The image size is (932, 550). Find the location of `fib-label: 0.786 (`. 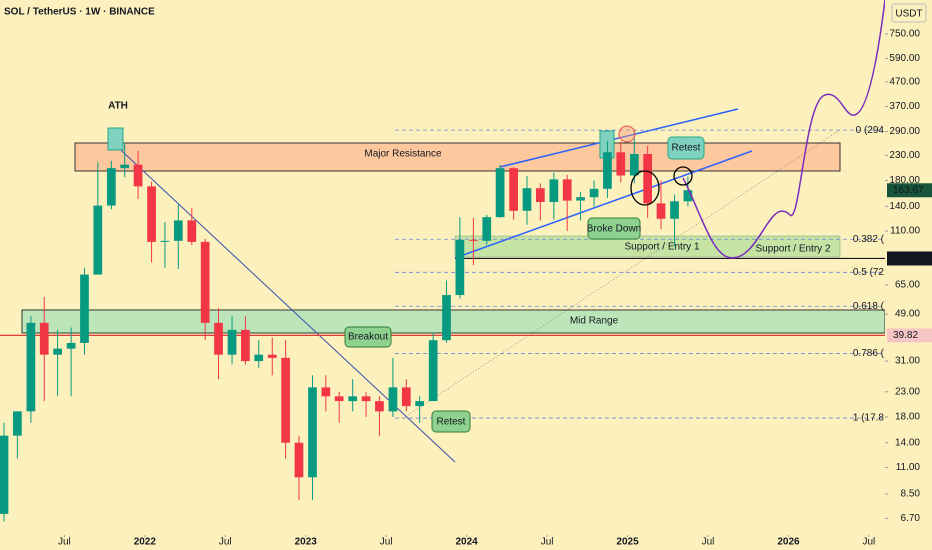

fib-label: 0.786 ( is located at coordinates (869, 353).